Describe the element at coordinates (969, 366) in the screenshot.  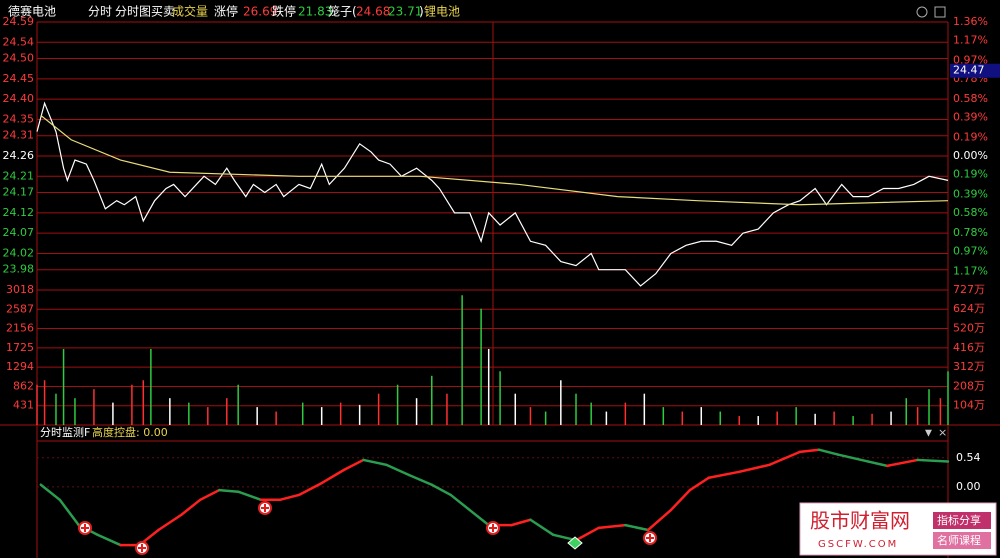
I see `y2-tick-label: 312万` at that location.